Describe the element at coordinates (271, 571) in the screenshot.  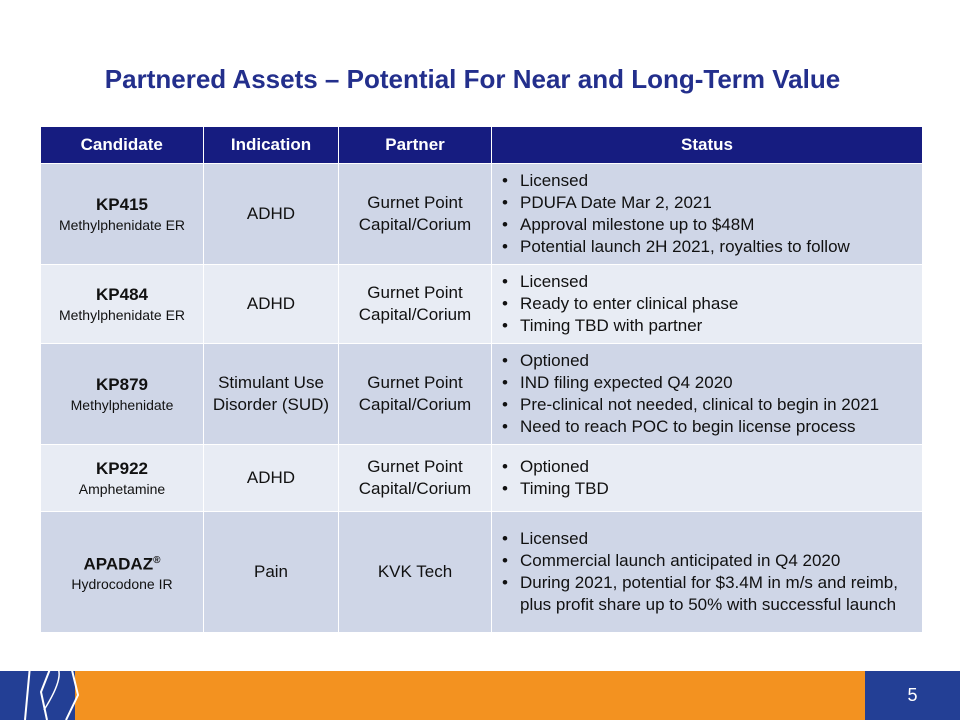
I see `indication-cell: Pain` at that location.